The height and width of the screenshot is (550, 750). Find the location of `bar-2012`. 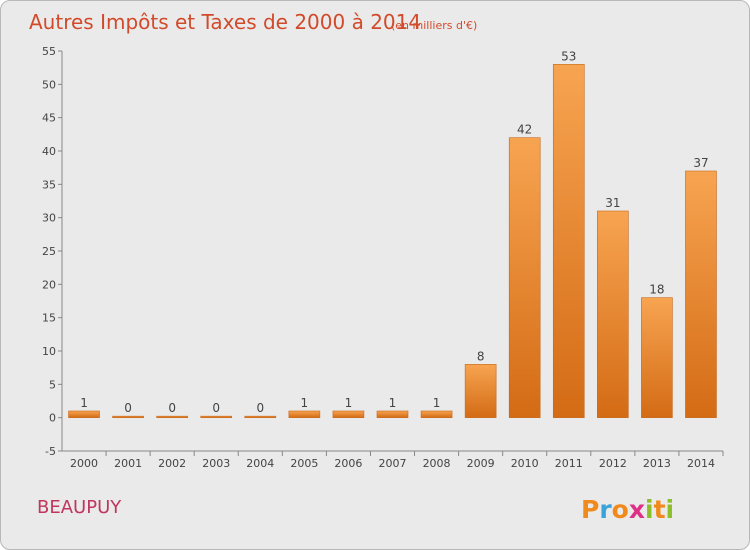

bar-2012 is located at coordinates (613, 314).